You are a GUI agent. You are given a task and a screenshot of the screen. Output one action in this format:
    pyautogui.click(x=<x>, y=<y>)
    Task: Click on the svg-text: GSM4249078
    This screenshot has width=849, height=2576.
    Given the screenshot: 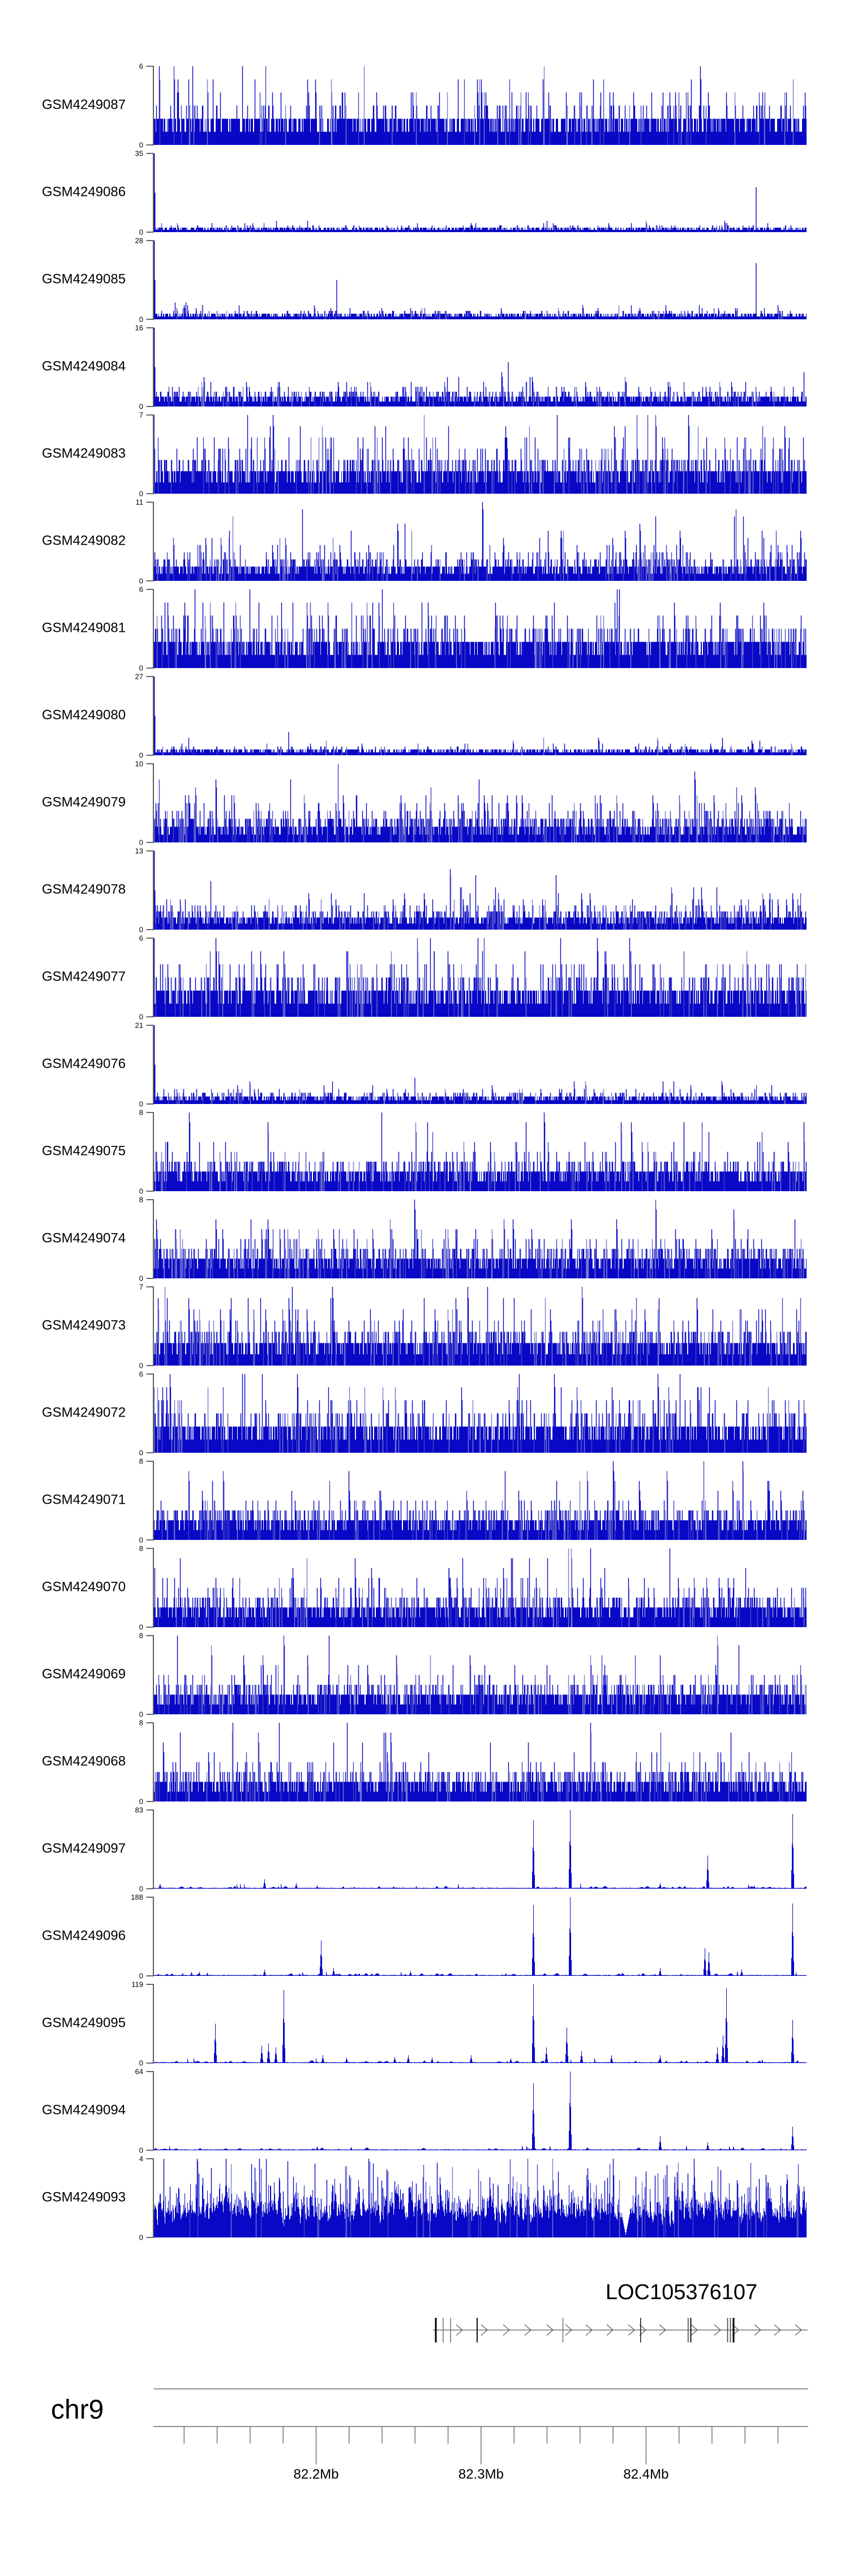 What is the action you would take?
    pyautogui.click(x=84, y=889)
    